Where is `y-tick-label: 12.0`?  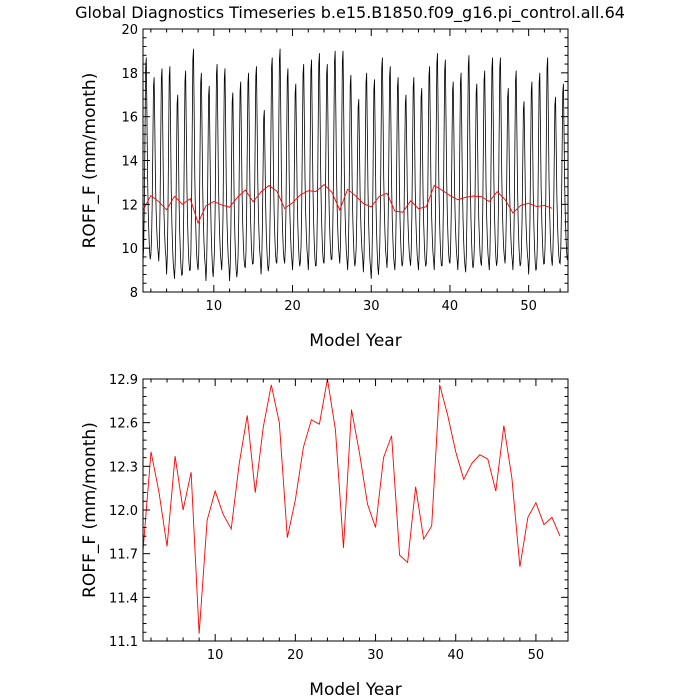 y-tick-label: 12.0 is located at coordinates (123, 511).